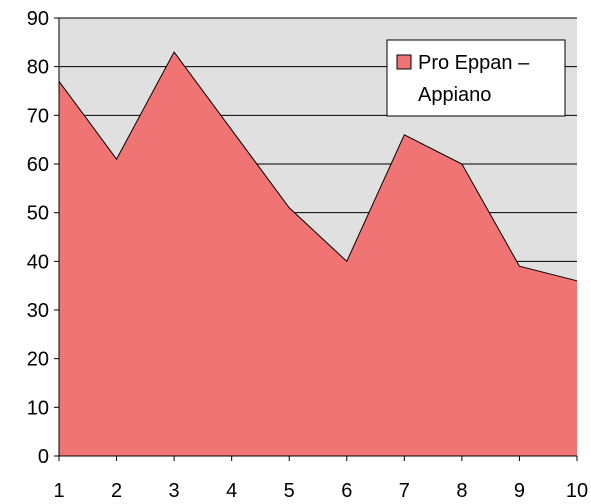 The width and height of the screenshot is (591, 504). Describe the element at coordinates (404, 62) in the screenshot. I see `legend-swatch` at that location.